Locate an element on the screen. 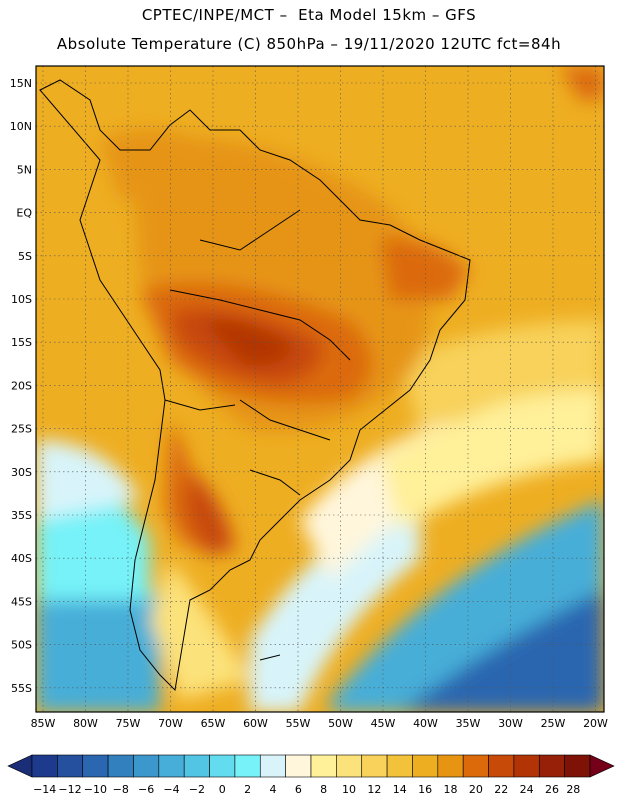 This screenshot has width=618, height=800. colorbar-label: −4 is located at coordinates (171, 789).